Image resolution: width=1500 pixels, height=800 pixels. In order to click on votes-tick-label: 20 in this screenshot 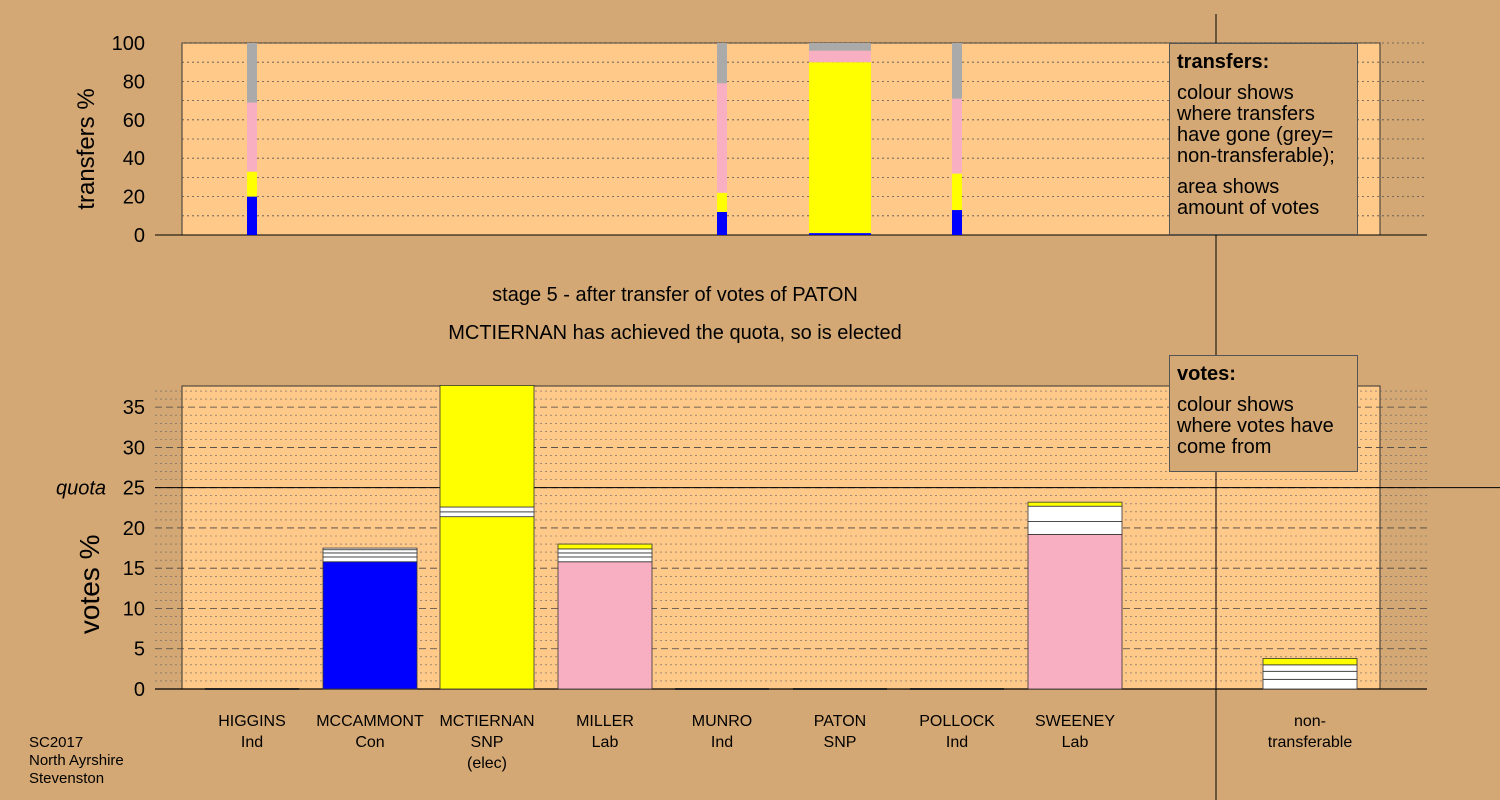, I will do `click(134, 529)`.